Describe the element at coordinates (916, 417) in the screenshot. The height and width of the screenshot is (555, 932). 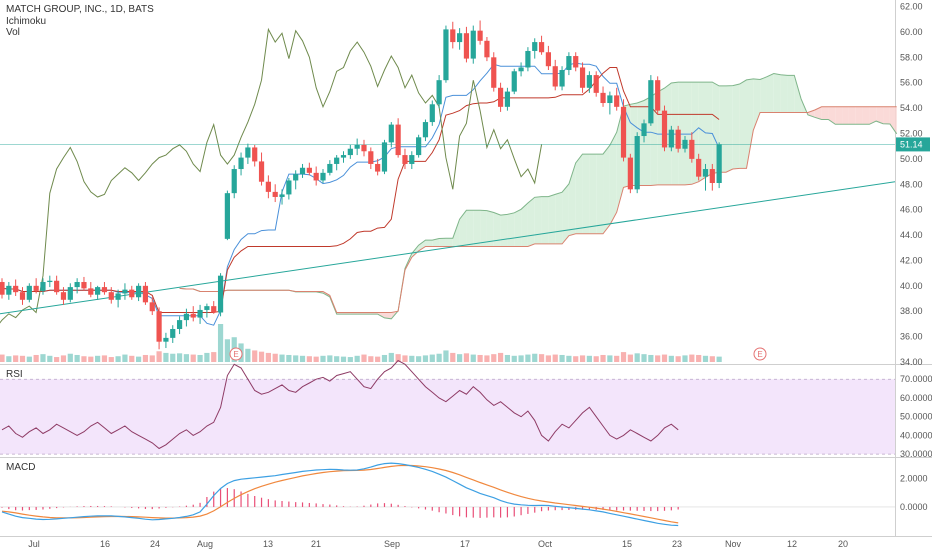
I see `rsi-tick-label: 50.0000` at that location.